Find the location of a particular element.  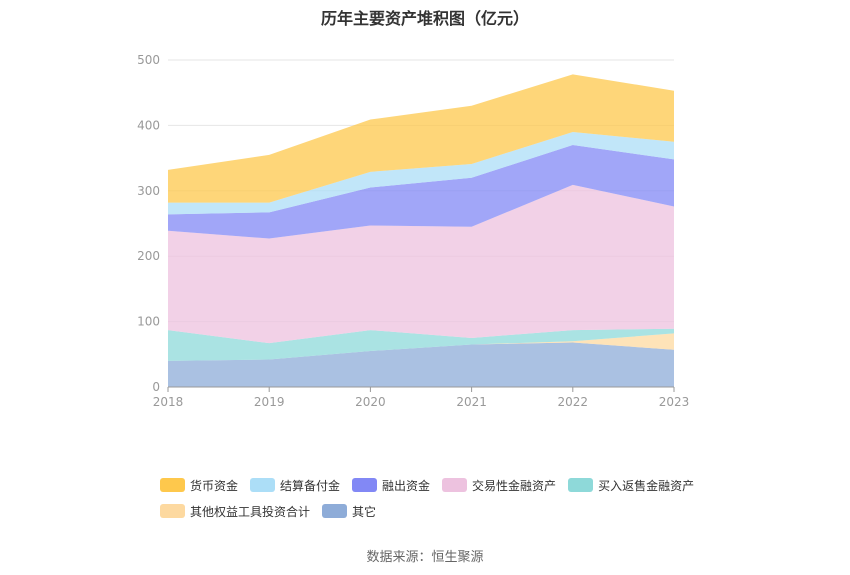

y-tick-label: 100 is located at coordinates (148, 322).